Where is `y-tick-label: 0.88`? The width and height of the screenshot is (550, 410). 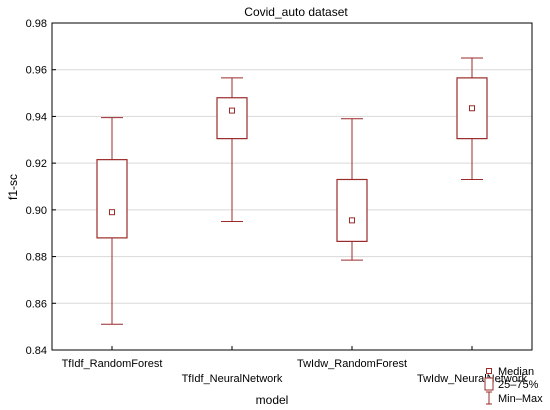 y-tick-label: 0.88 is located at coordinates (36, 258).